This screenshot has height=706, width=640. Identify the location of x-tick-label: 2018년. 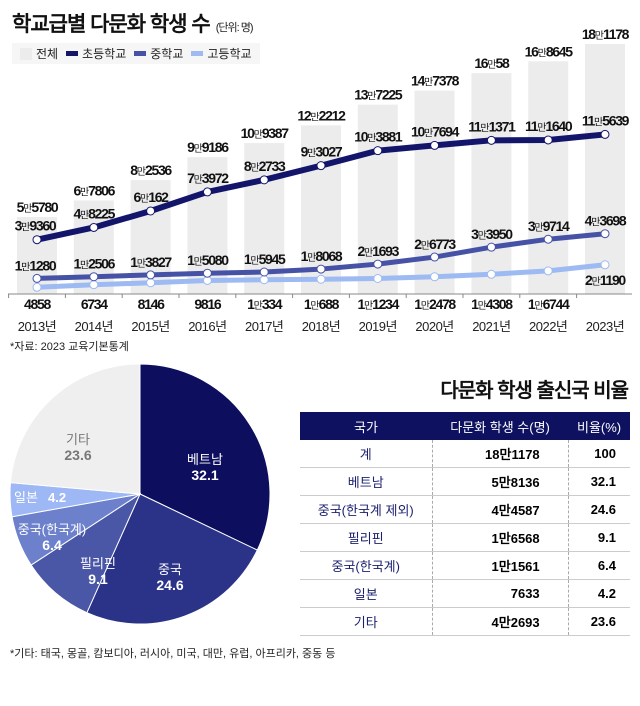
(321, 326).